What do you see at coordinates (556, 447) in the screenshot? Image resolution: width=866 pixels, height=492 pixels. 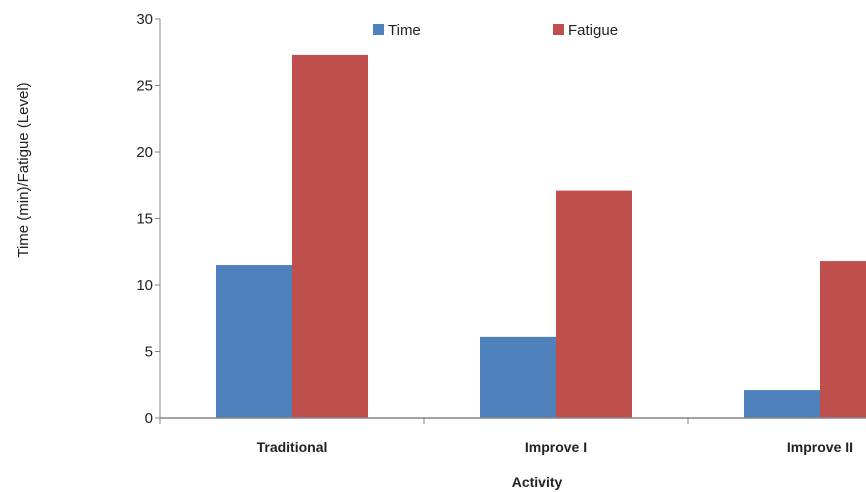 I see `x-category-label: Improve I` at bounding box center [556, 447].